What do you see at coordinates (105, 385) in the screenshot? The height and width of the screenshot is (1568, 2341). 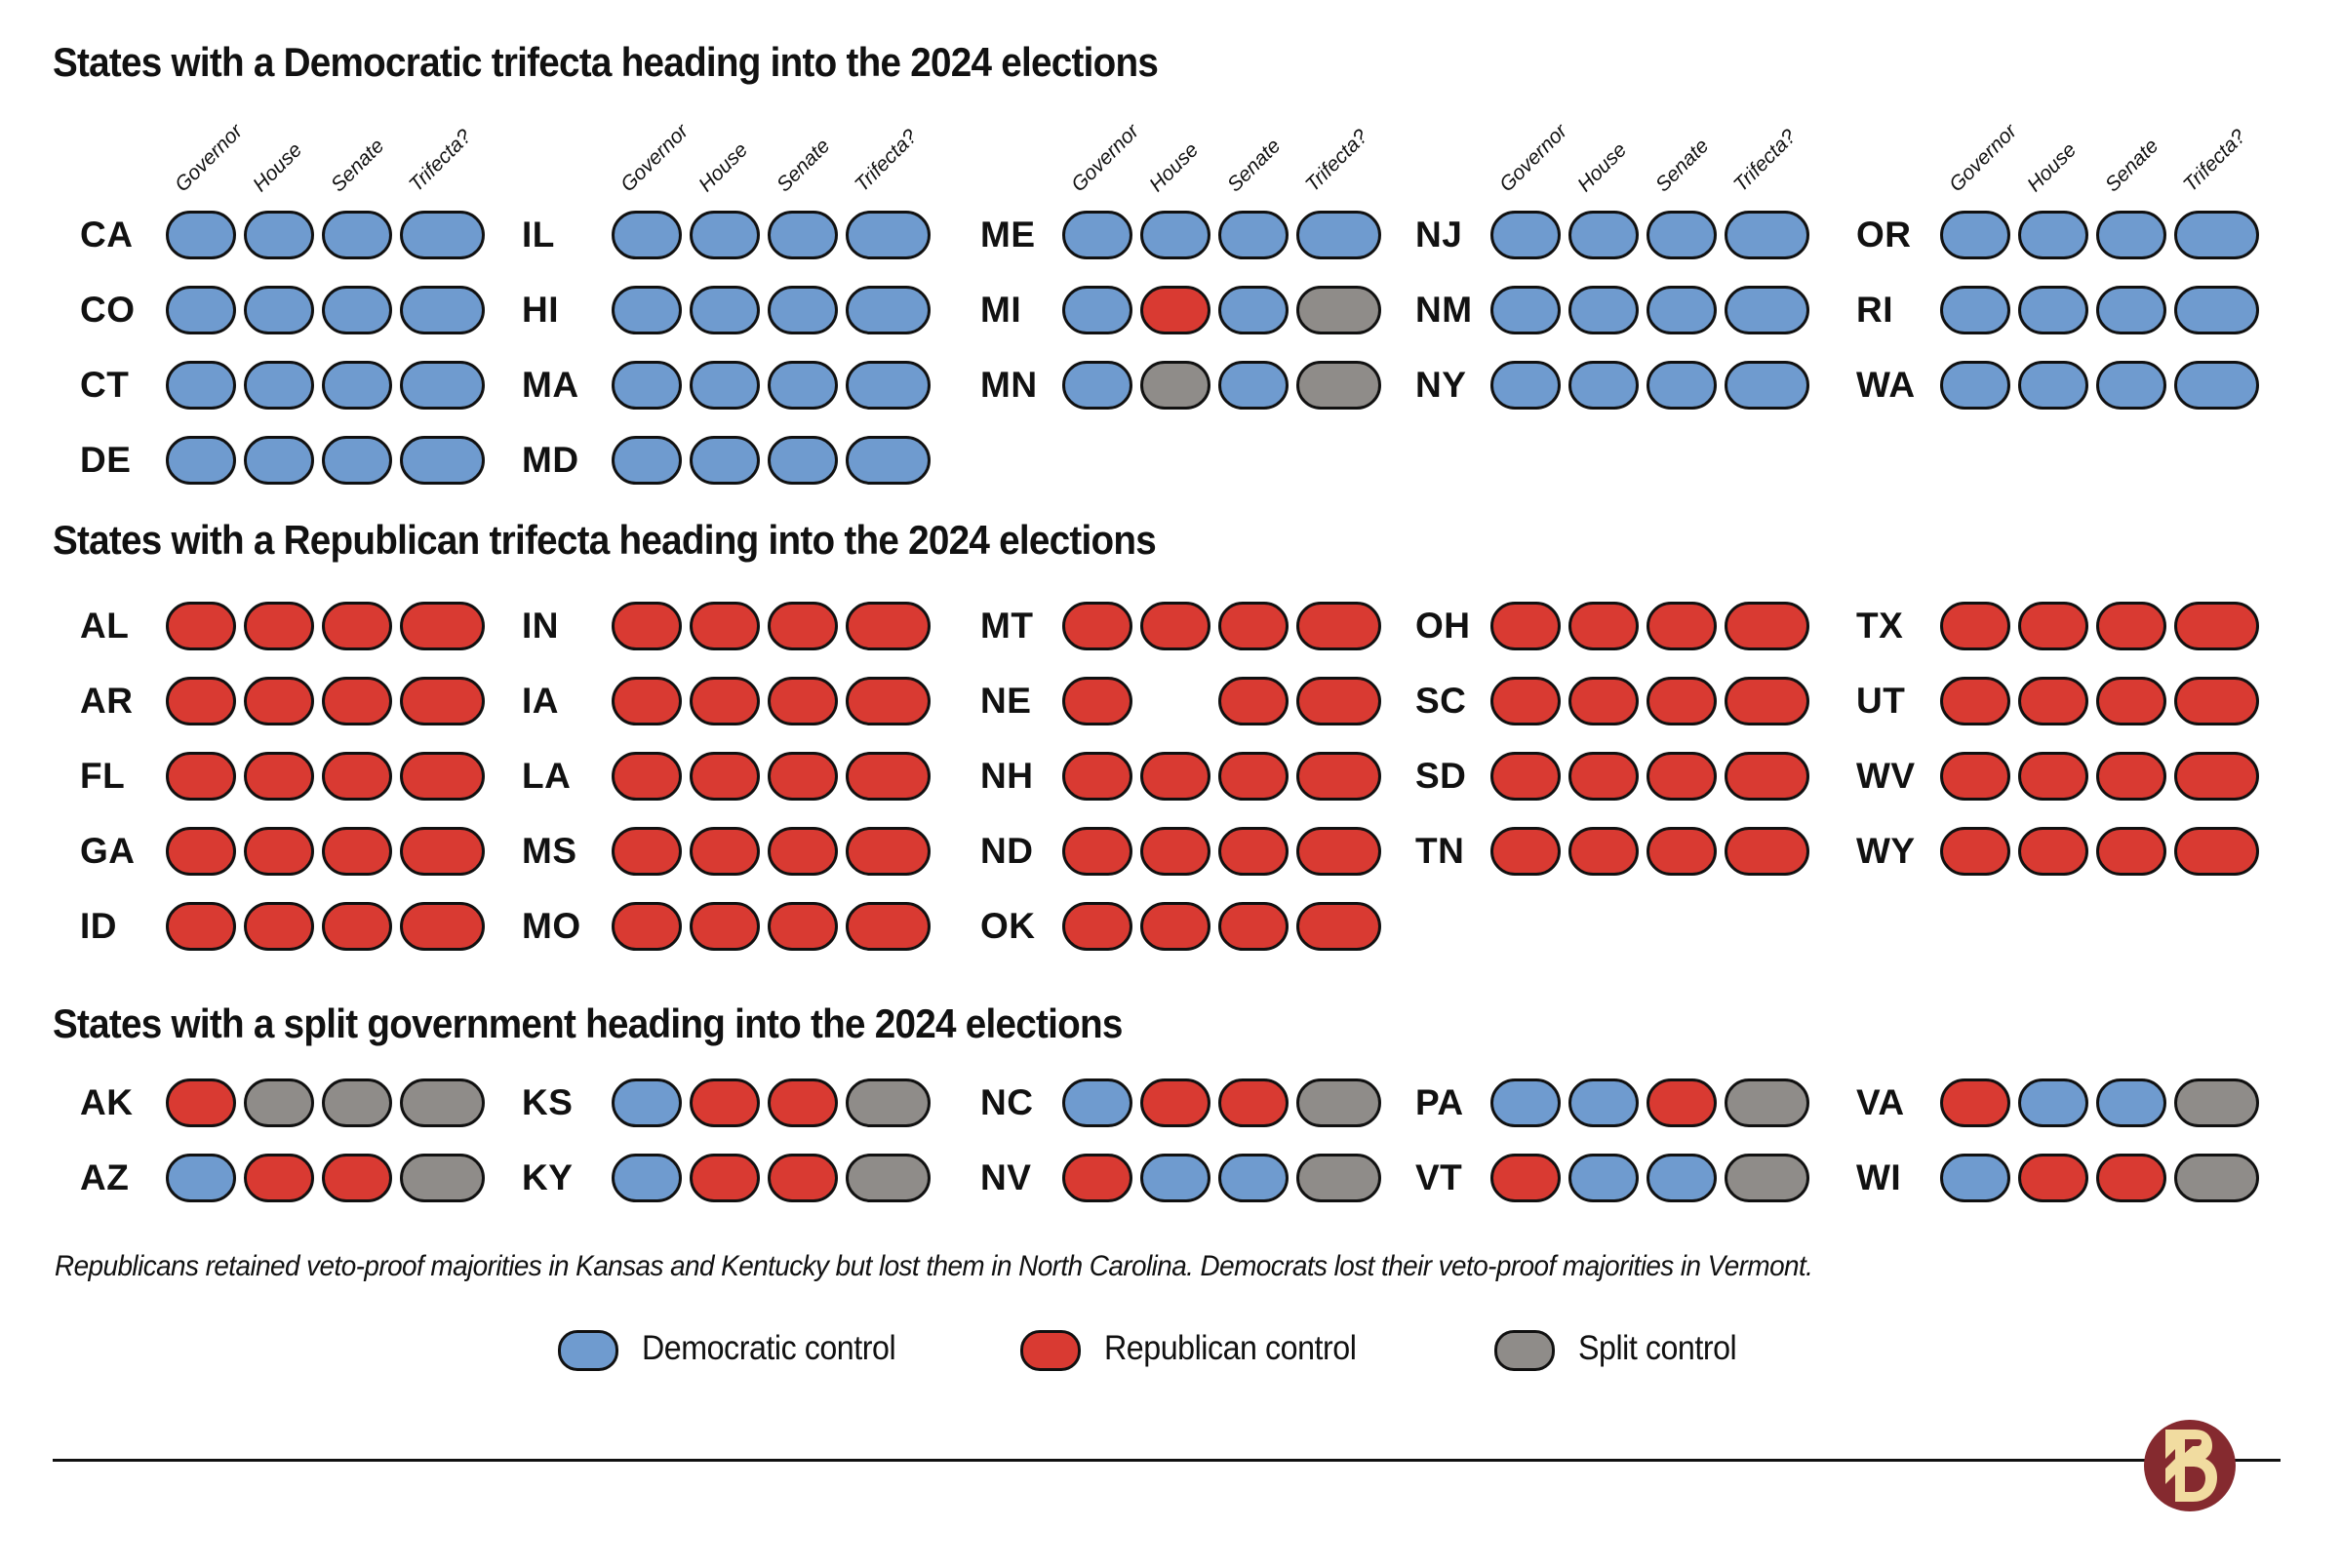 I see `state-label: CT` at bounding box center [105, 385].